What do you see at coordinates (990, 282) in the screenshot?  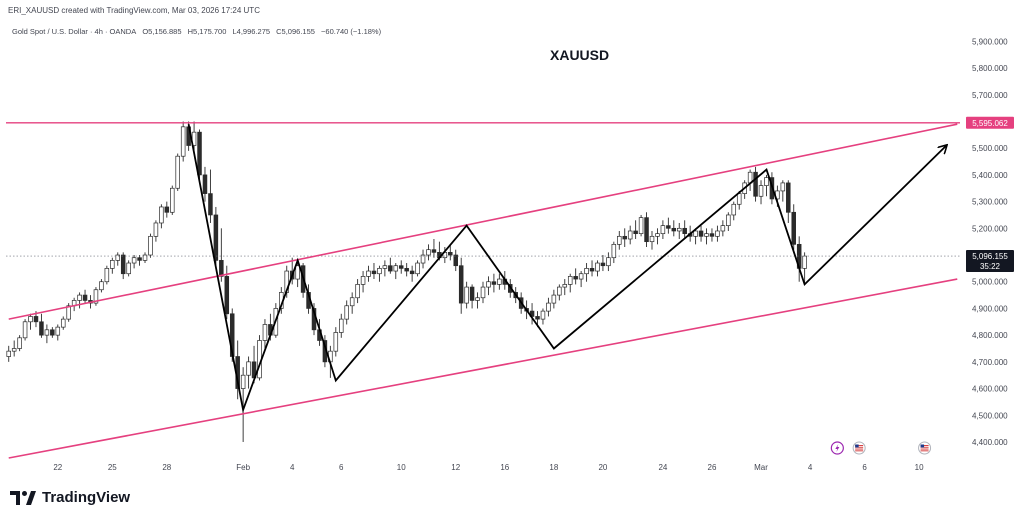 I see `y-tick-label: 5,000.000` at bounding box center [990, 282].